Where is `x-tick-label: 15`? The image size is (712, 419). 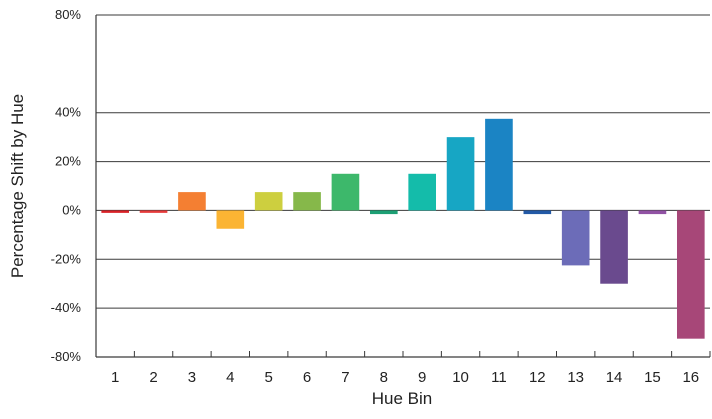 x-tick-label: 15 is located at coordinates (652, 377).